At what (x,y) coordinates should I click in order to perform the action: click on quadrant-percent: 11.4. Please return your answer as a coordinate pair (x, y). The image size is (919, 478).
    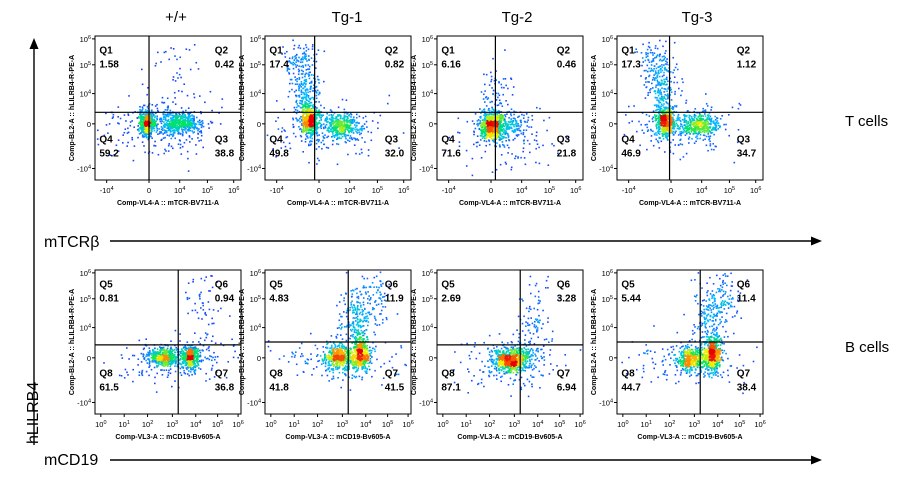
    Looking at the image, I should click on (746, 298).